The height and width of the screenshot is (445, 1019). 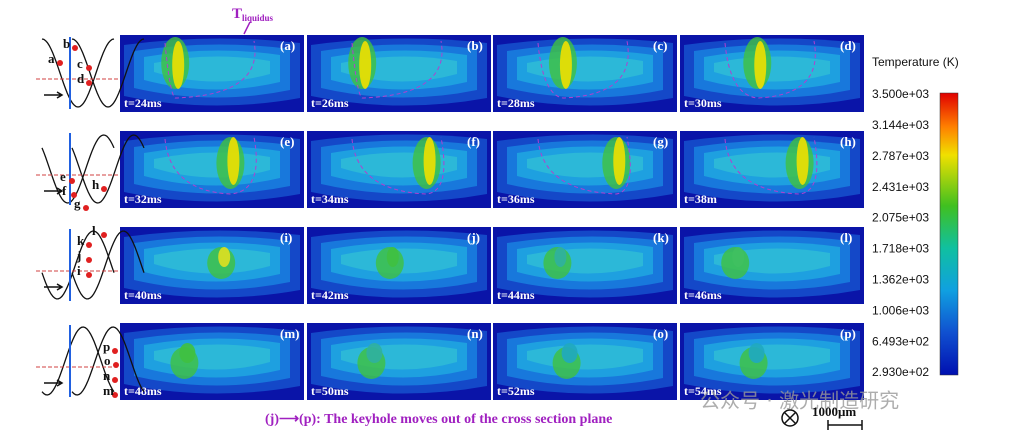 I want to click on sketch-letter: m, so click(x=108, y=390).